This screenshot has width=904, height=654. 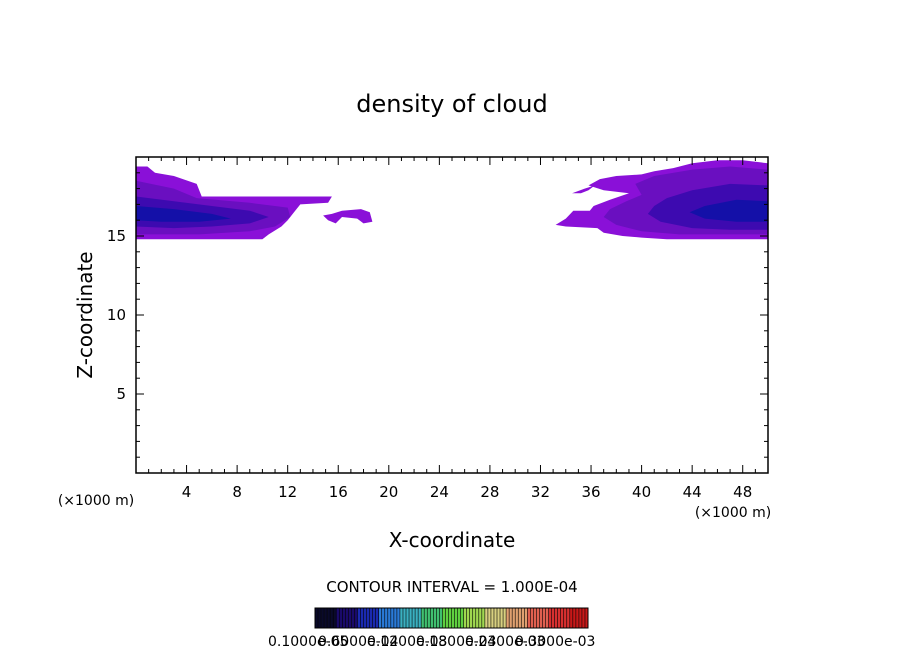 What do you see at coordinates (733, 513) in the screenshot?
I see `x-unit-right: (×1000 m)` at bounding box center [733, 513].